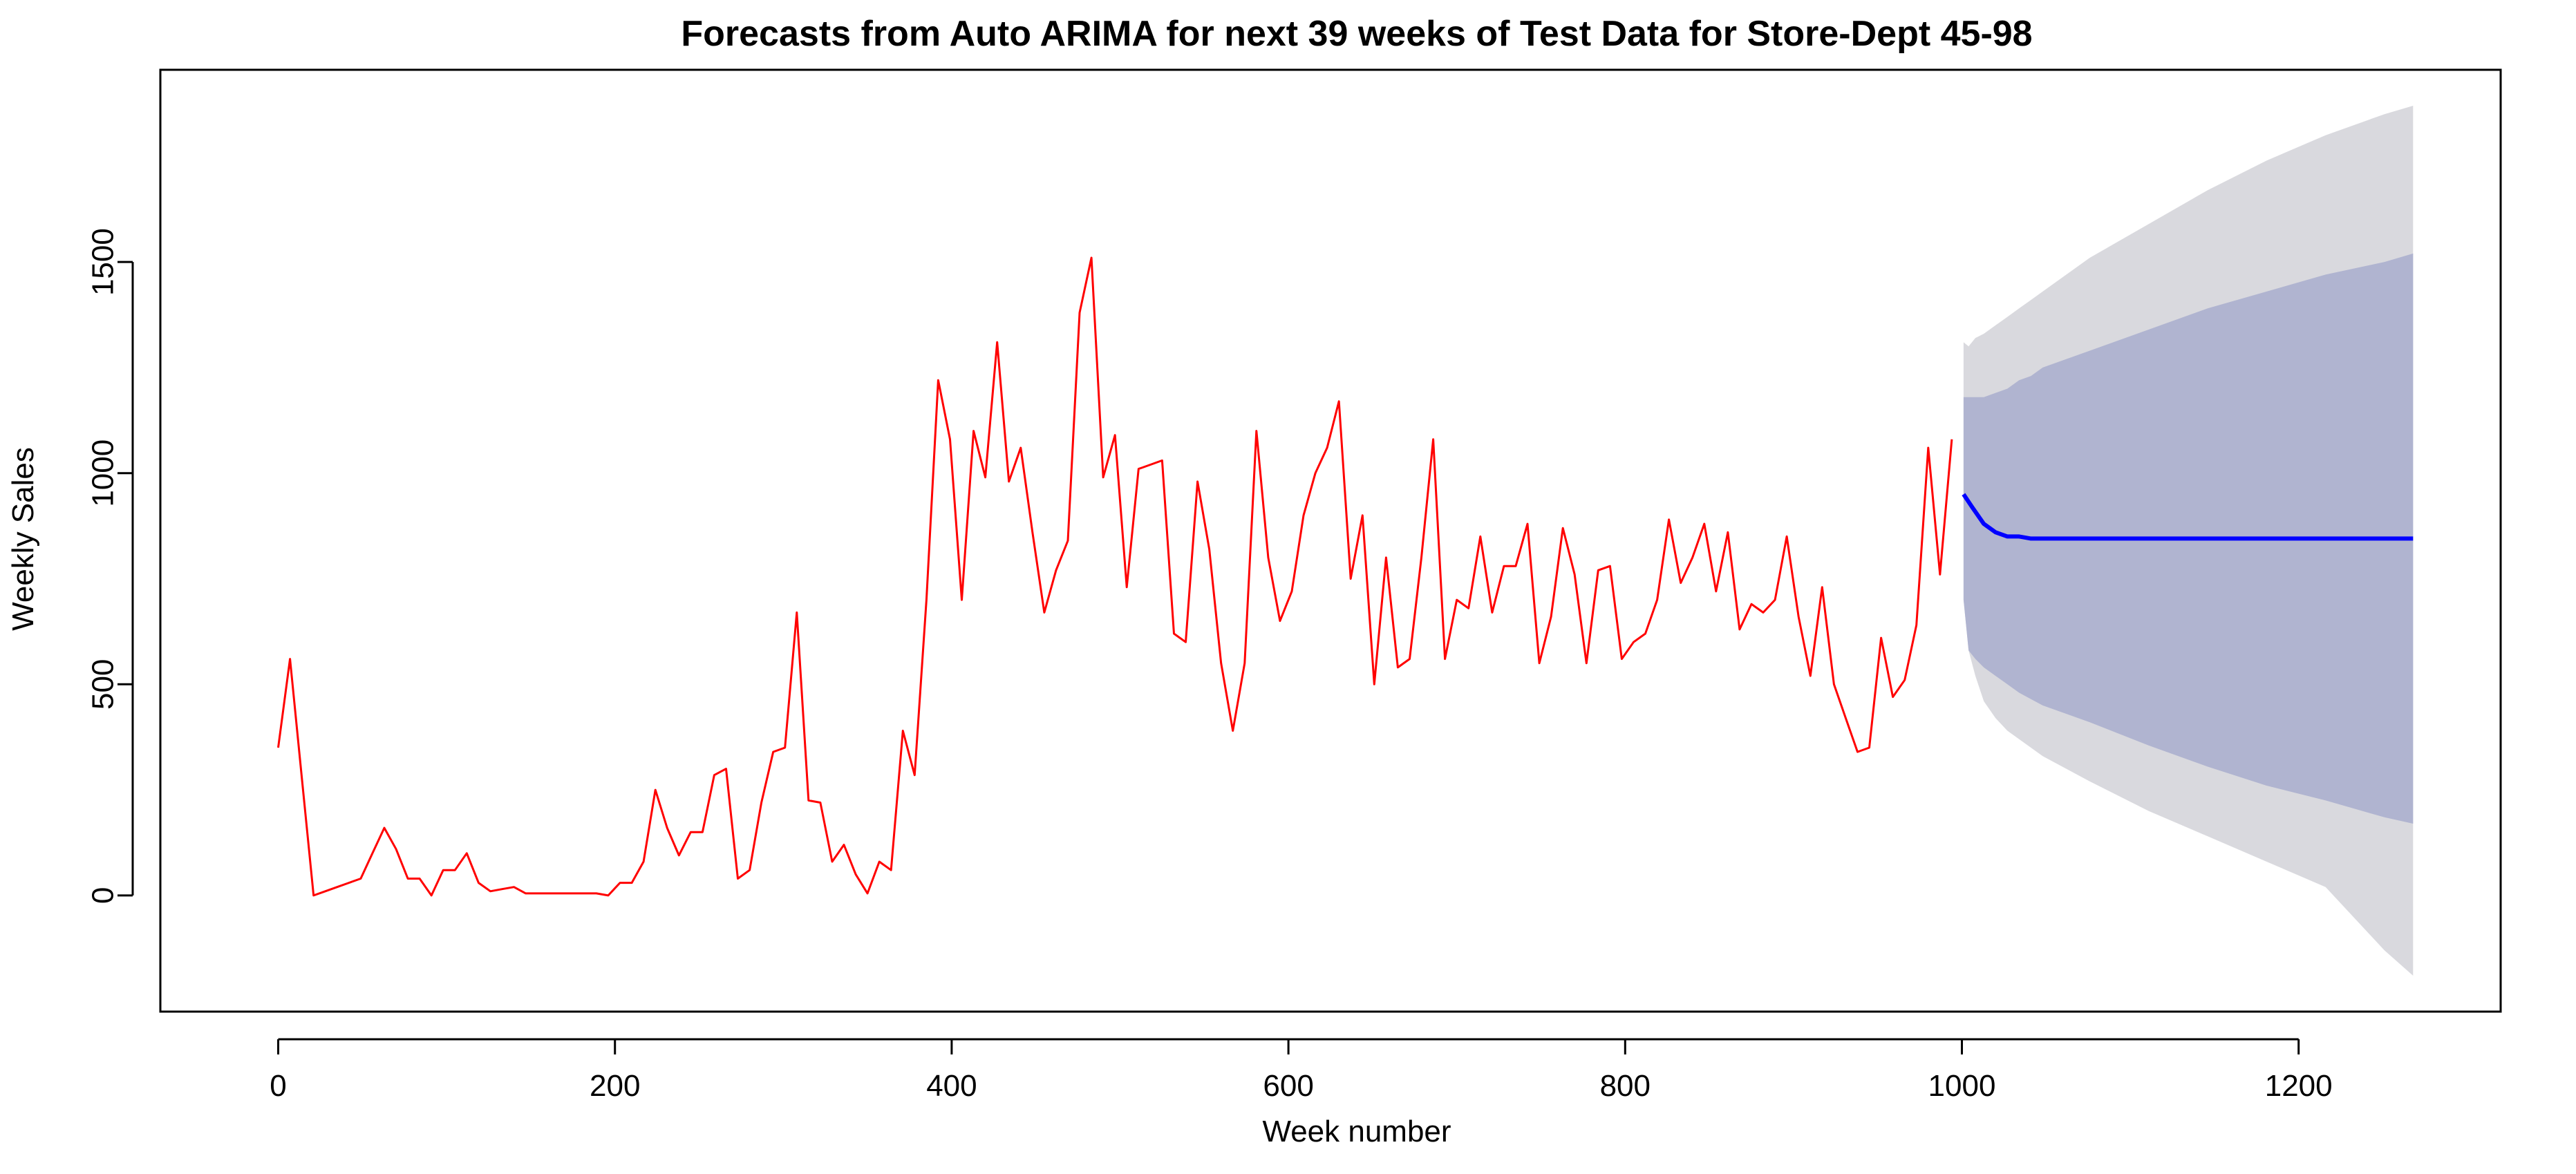  Describe the element at coordinates (103, 473) in the screenshot. I see `y-tick-label: 1000` at that location.